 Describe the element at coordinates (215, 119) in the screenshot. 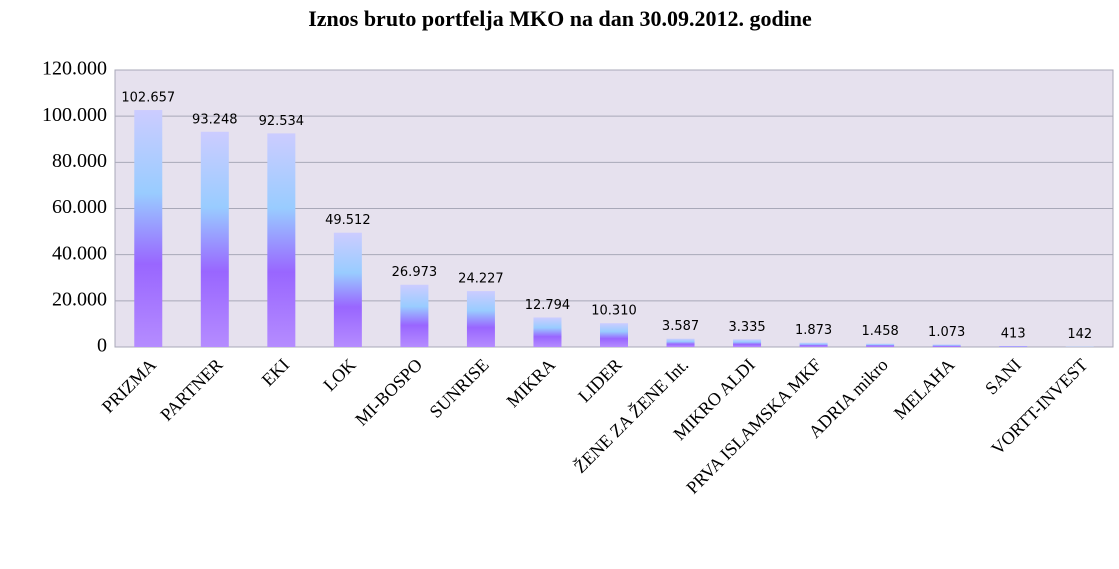

I see `value-label: 93.248` at that location.